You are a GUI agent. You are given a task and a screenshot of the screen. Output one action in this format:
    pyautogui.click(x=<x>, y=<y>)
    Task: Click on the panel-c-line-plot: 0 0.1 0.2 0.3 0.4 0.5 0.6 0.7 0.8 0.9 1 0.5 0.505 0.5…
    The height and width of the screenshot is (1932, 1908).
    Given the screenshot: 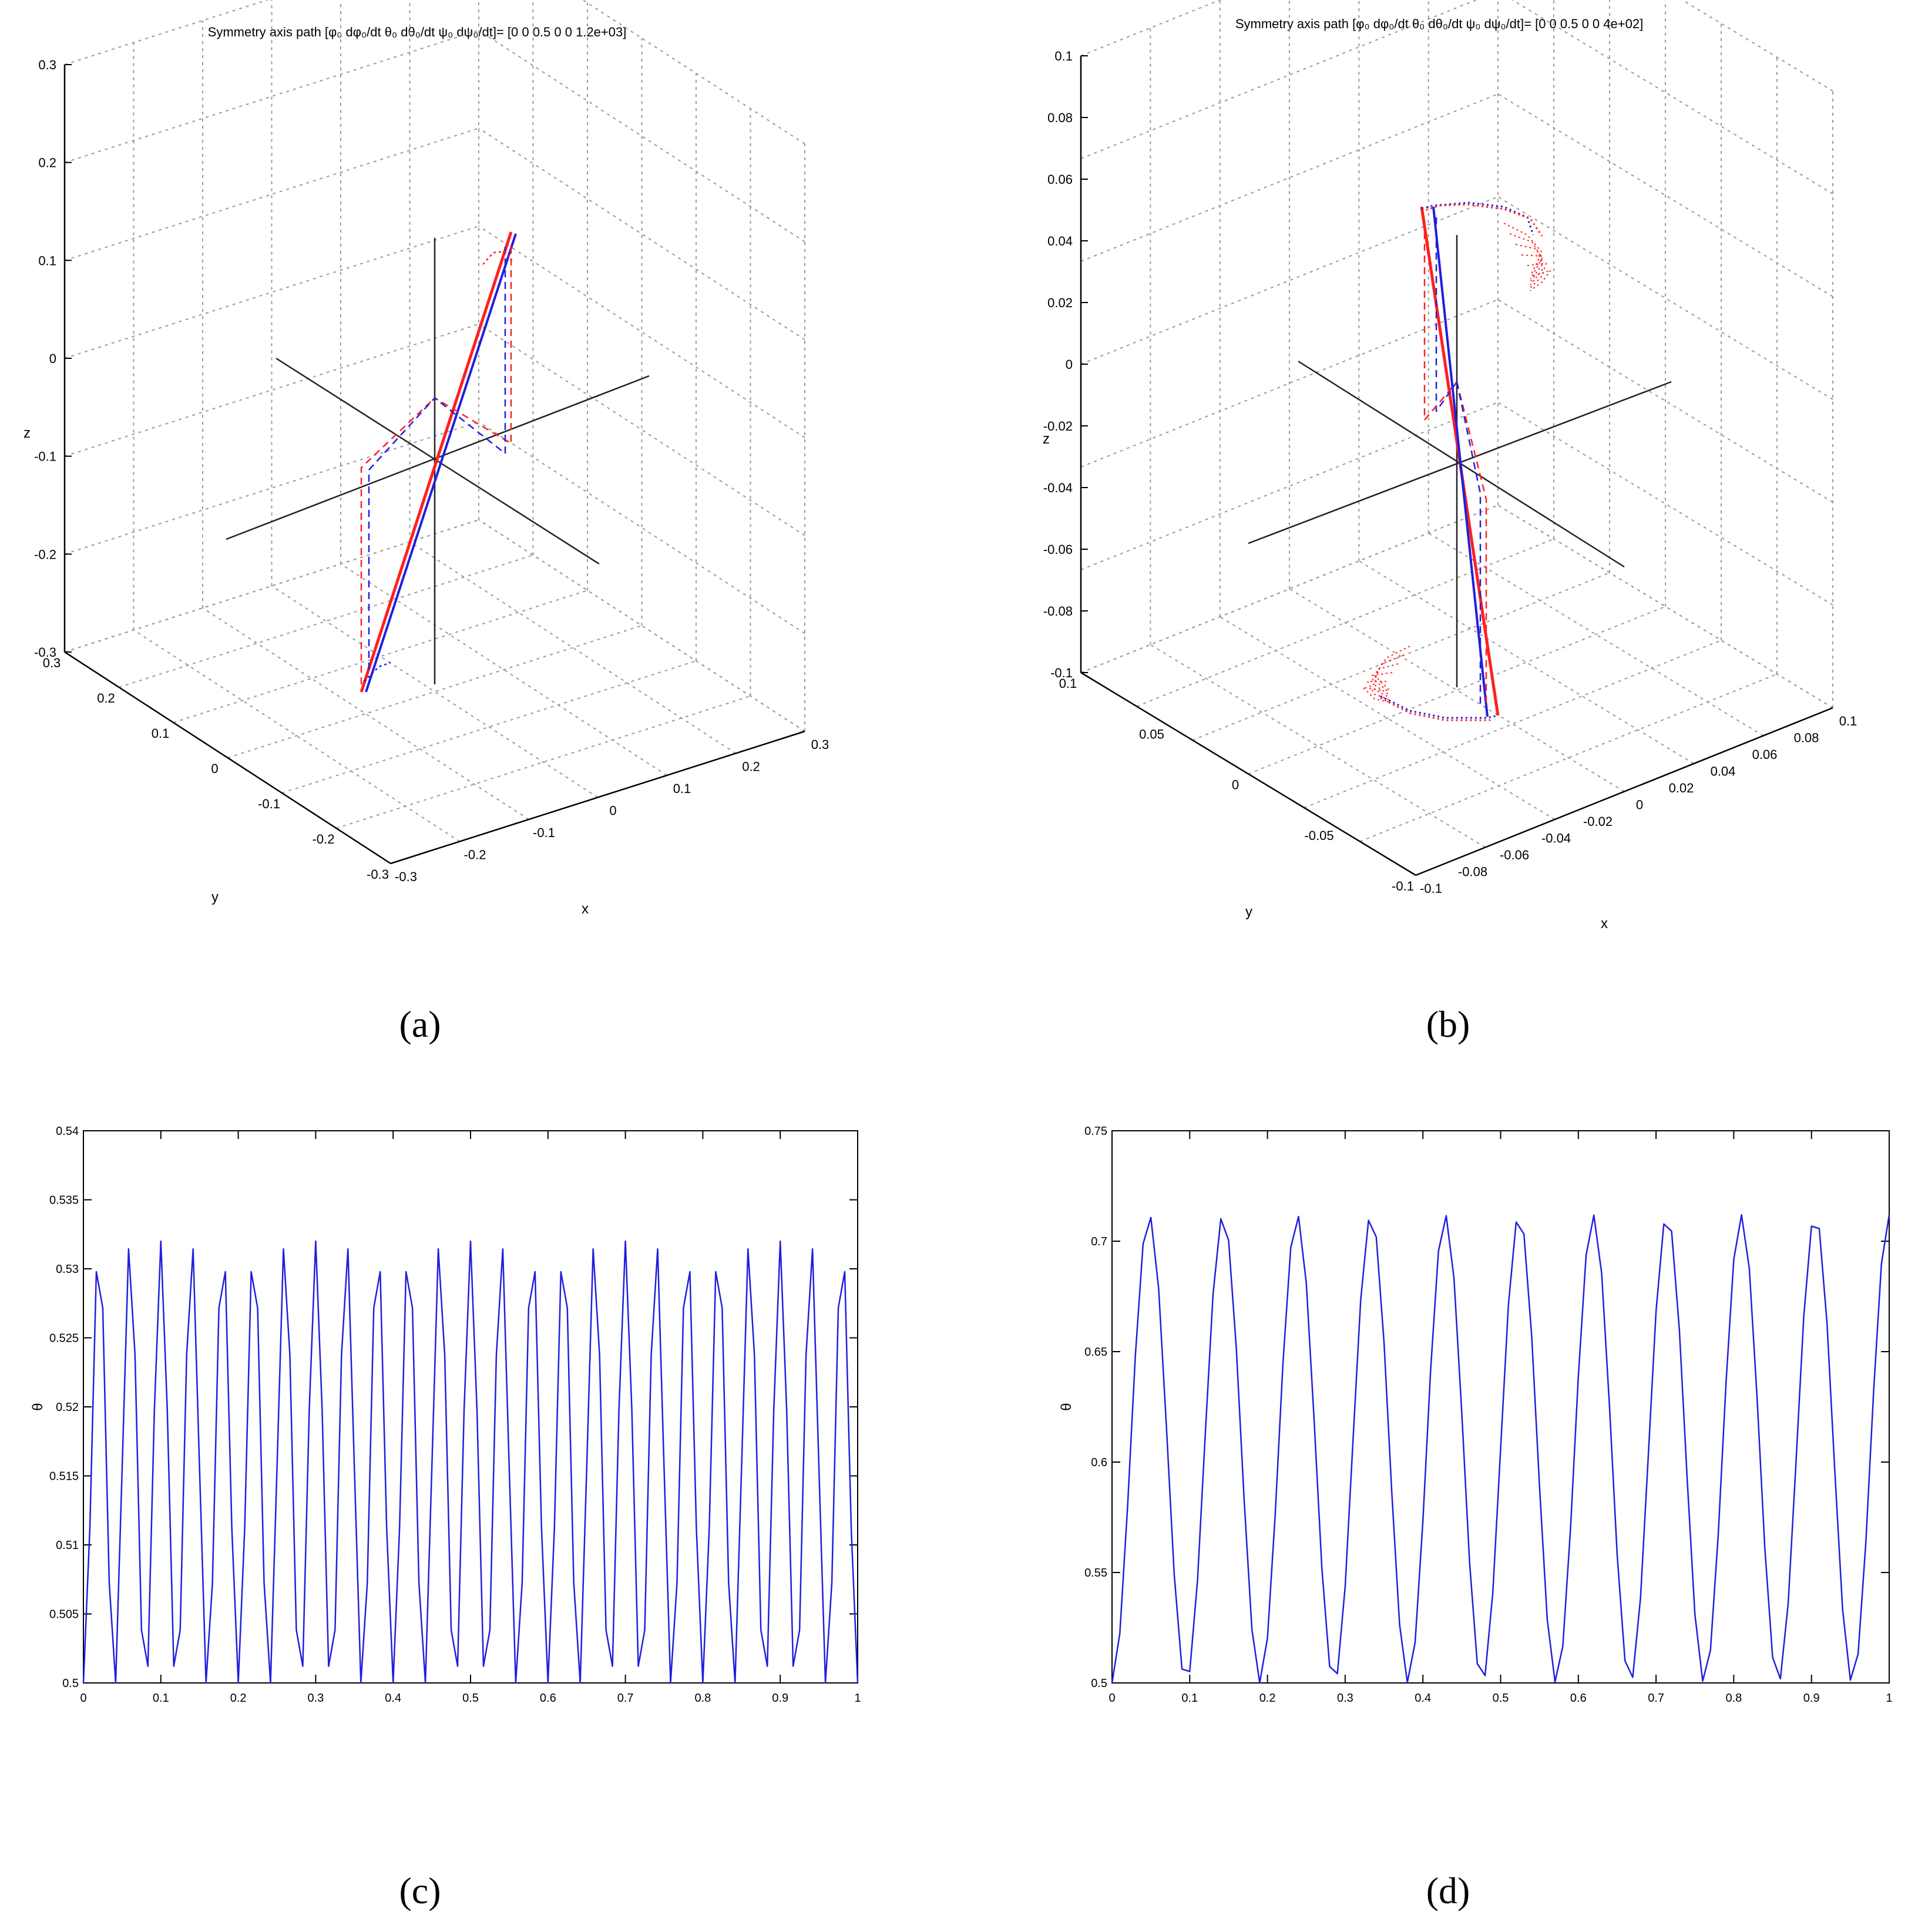 What is the action you would take?
    pyautogui.click(x=445, y=1415)
    